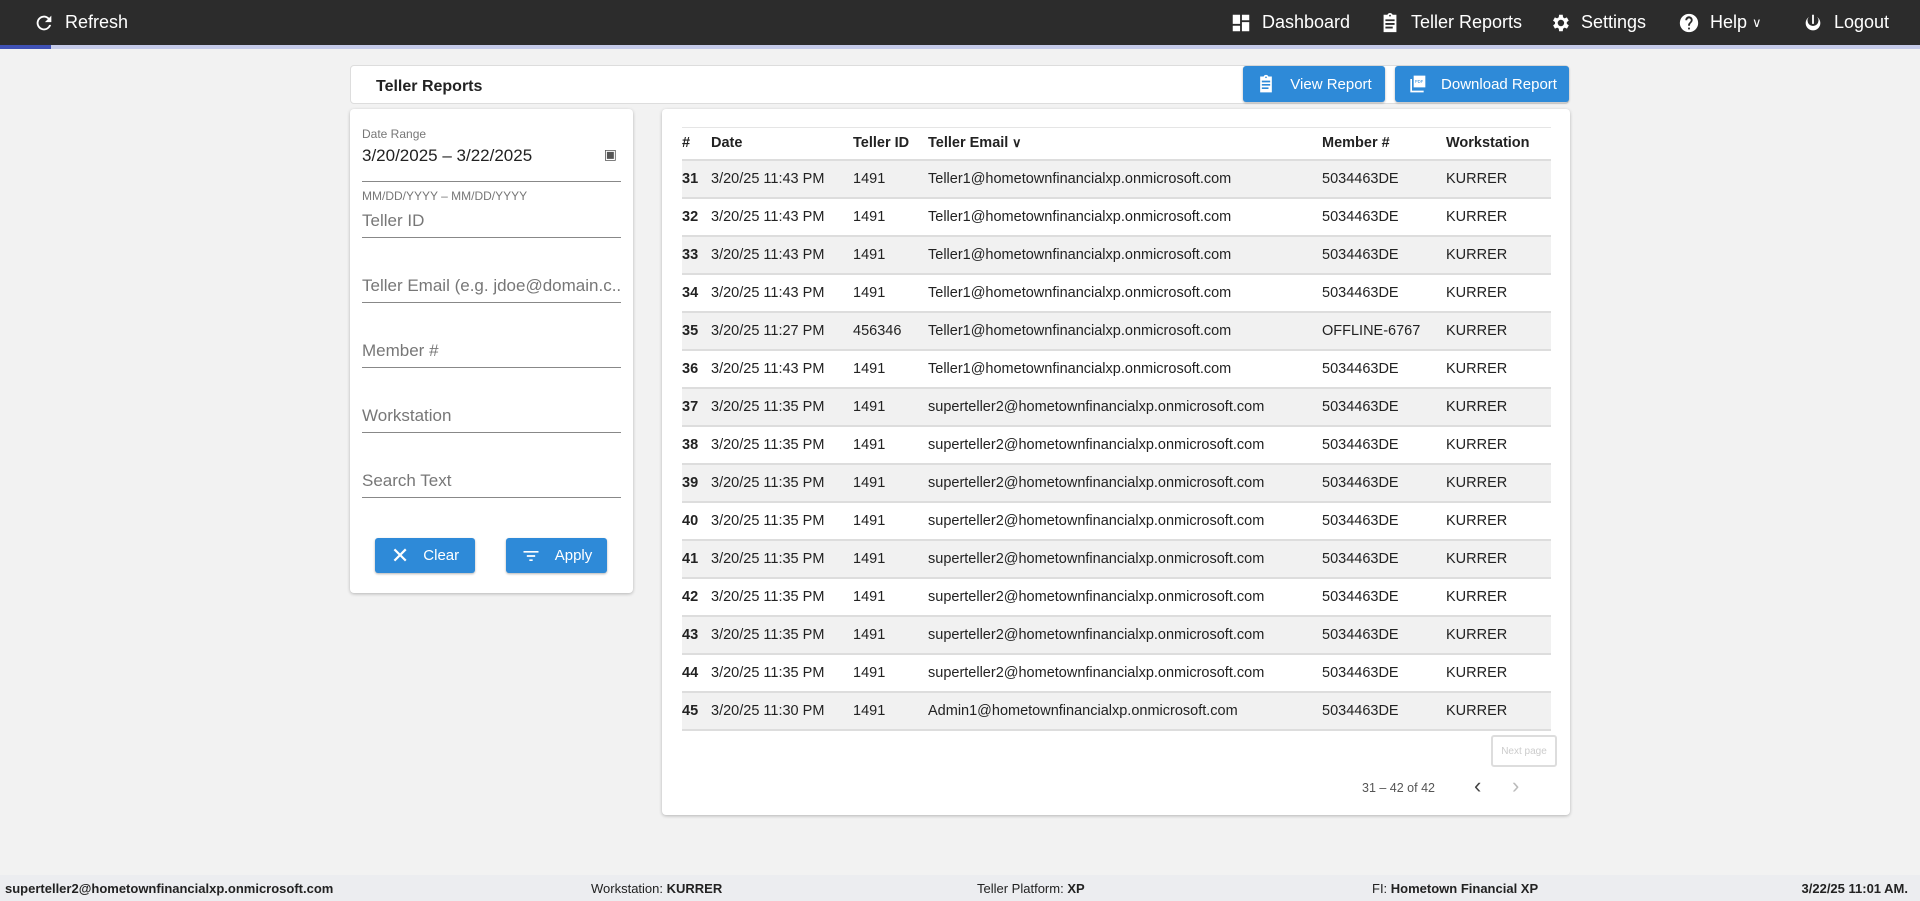  I want to click on teller-email-field, so click(491, 289).